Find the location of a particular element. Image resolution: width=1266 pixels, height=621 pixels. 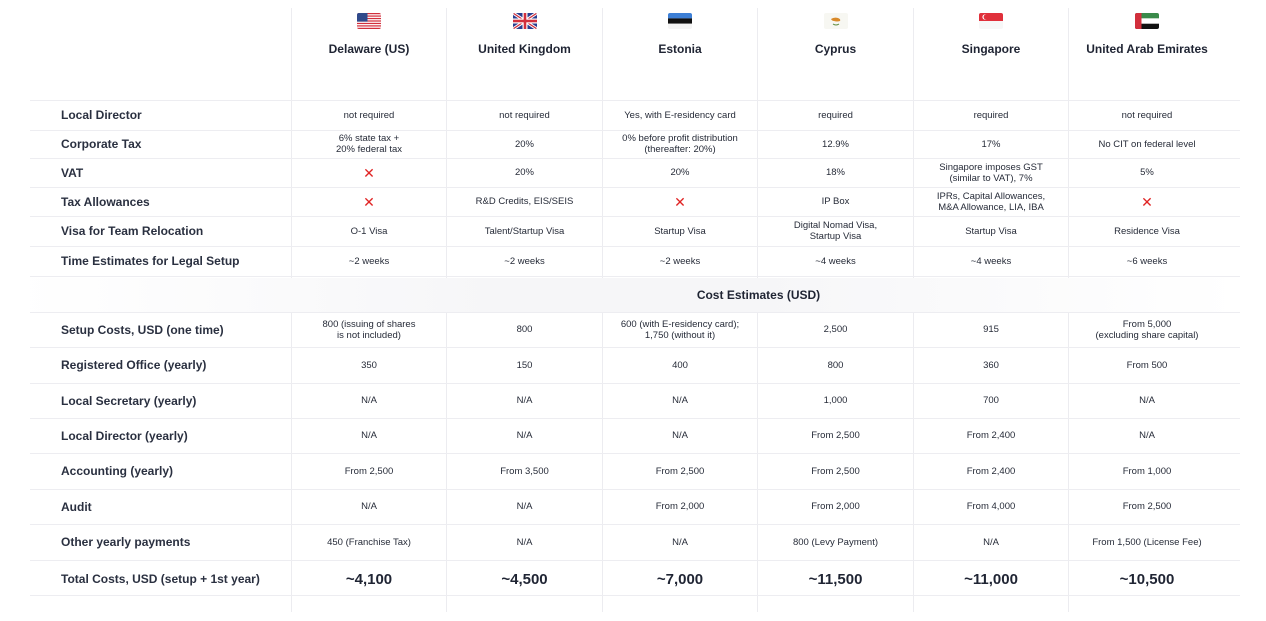

table-cell: Residence Visa is located at coordinates (1147, 231).